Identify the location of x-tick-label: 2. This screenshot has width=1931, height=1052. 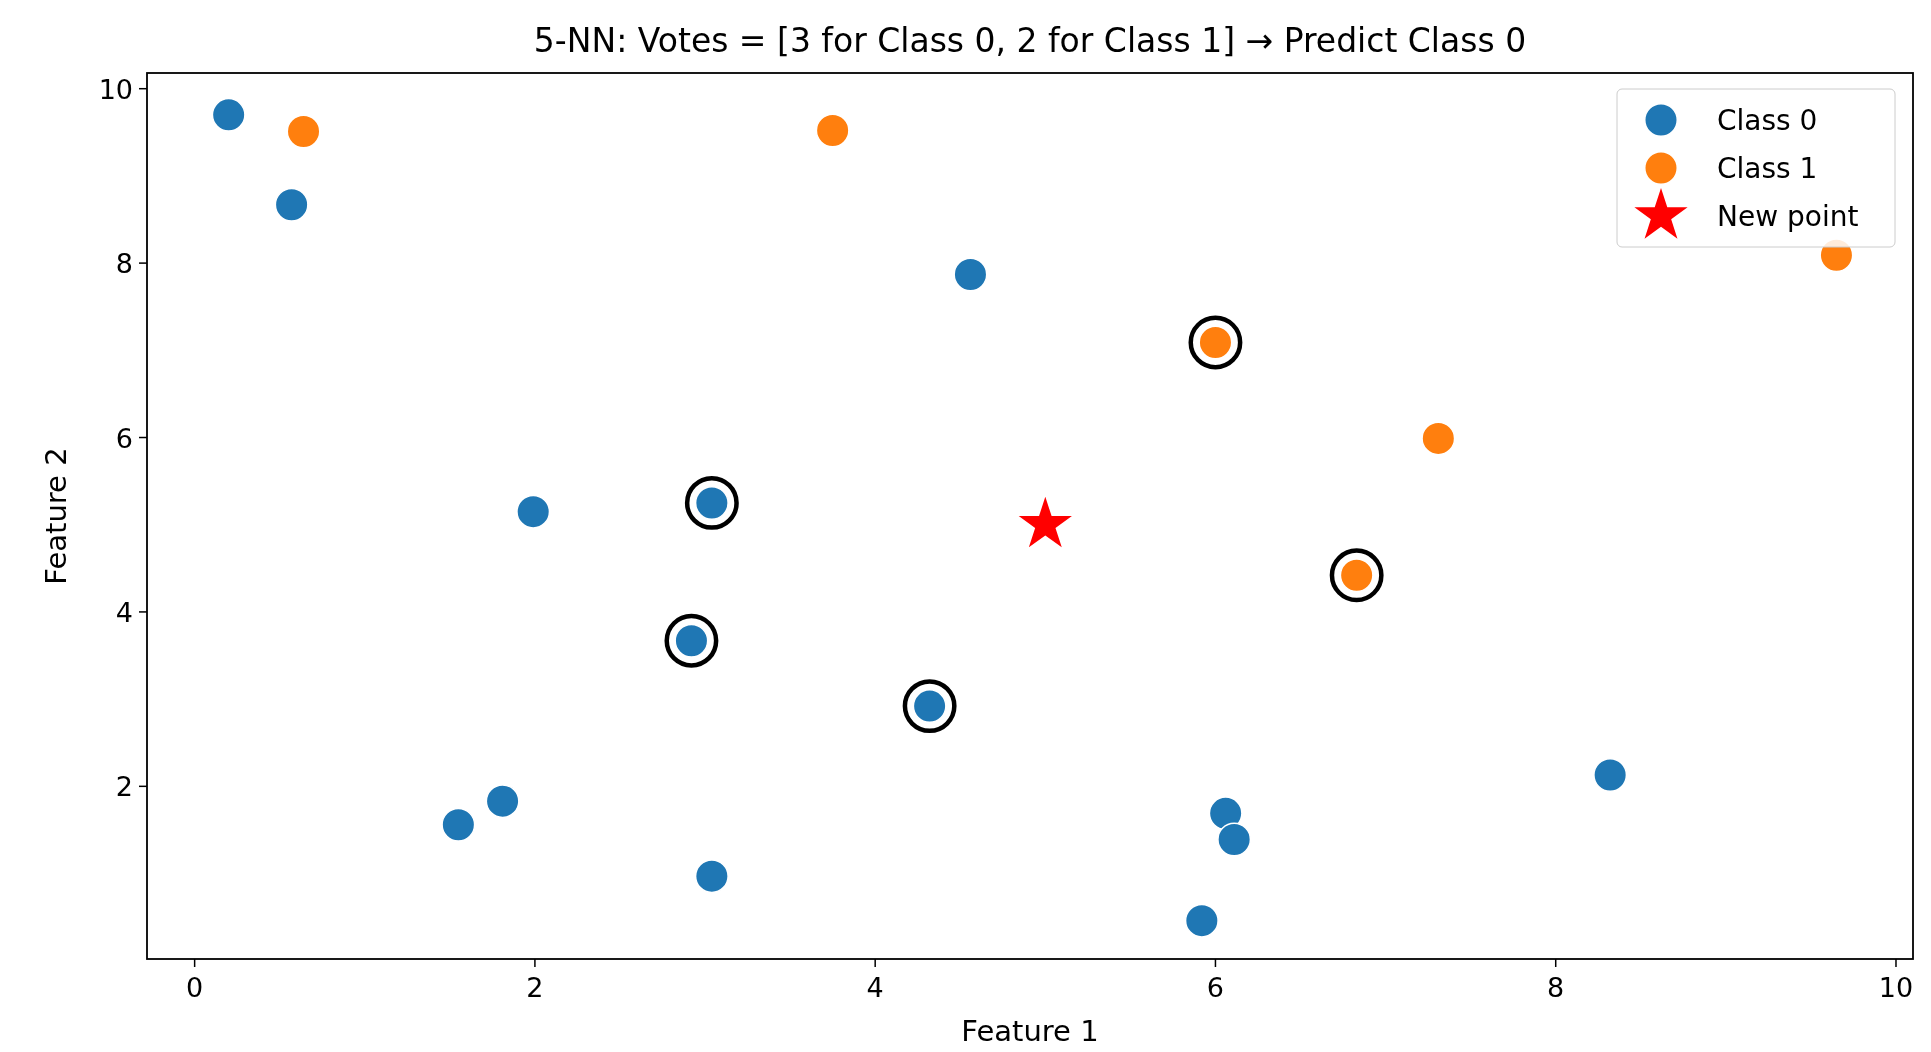
(535, 987).